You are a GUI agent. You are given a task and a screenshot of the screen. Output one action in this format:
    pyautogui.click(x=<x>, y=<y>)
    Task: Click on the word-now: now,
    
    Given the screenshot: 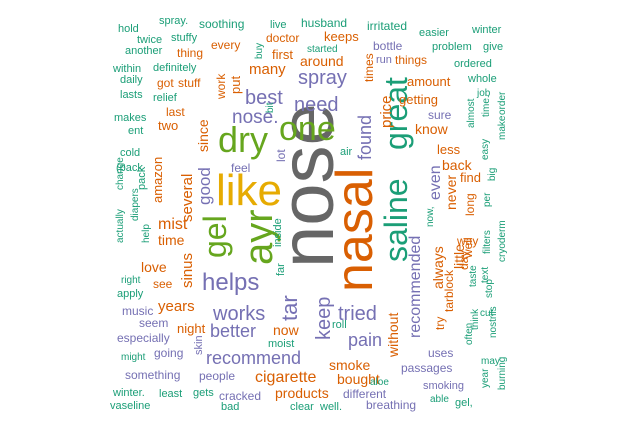 What is the action you would take?
    pyautogui.click(x=430, y=216)
    